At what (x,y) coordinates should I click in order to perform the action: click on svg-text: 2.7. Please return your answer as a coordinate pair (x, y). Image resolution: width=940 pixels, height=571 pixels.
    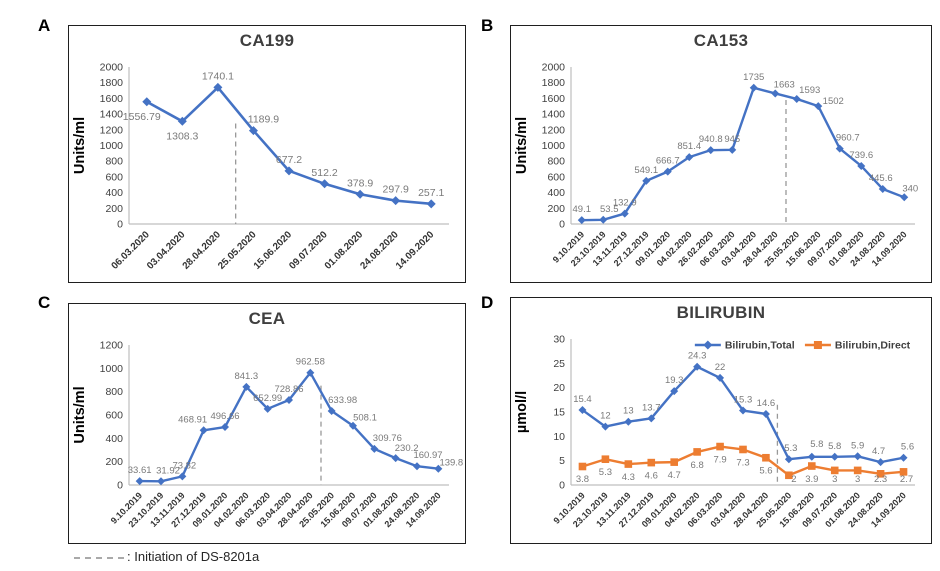
    Looking at the image, I should click on (906, 479).